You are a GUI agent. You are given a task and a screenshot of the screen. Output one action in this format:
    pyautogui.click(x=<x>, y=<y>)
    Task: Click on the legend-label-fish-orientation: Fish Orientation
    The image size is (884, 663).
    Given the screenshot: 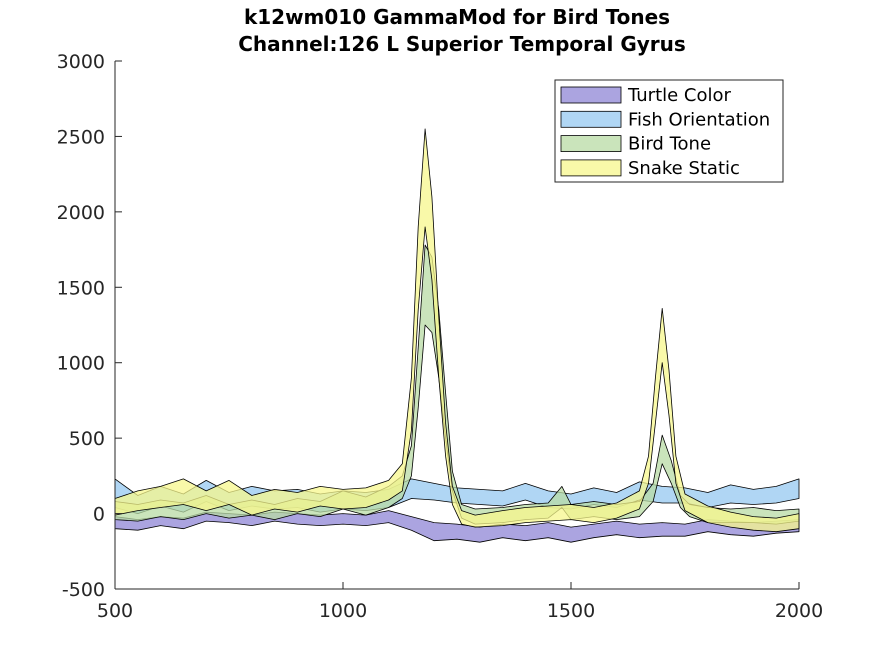 What is the action you would take?
    pyautogui.click(x=699, y=119)
    